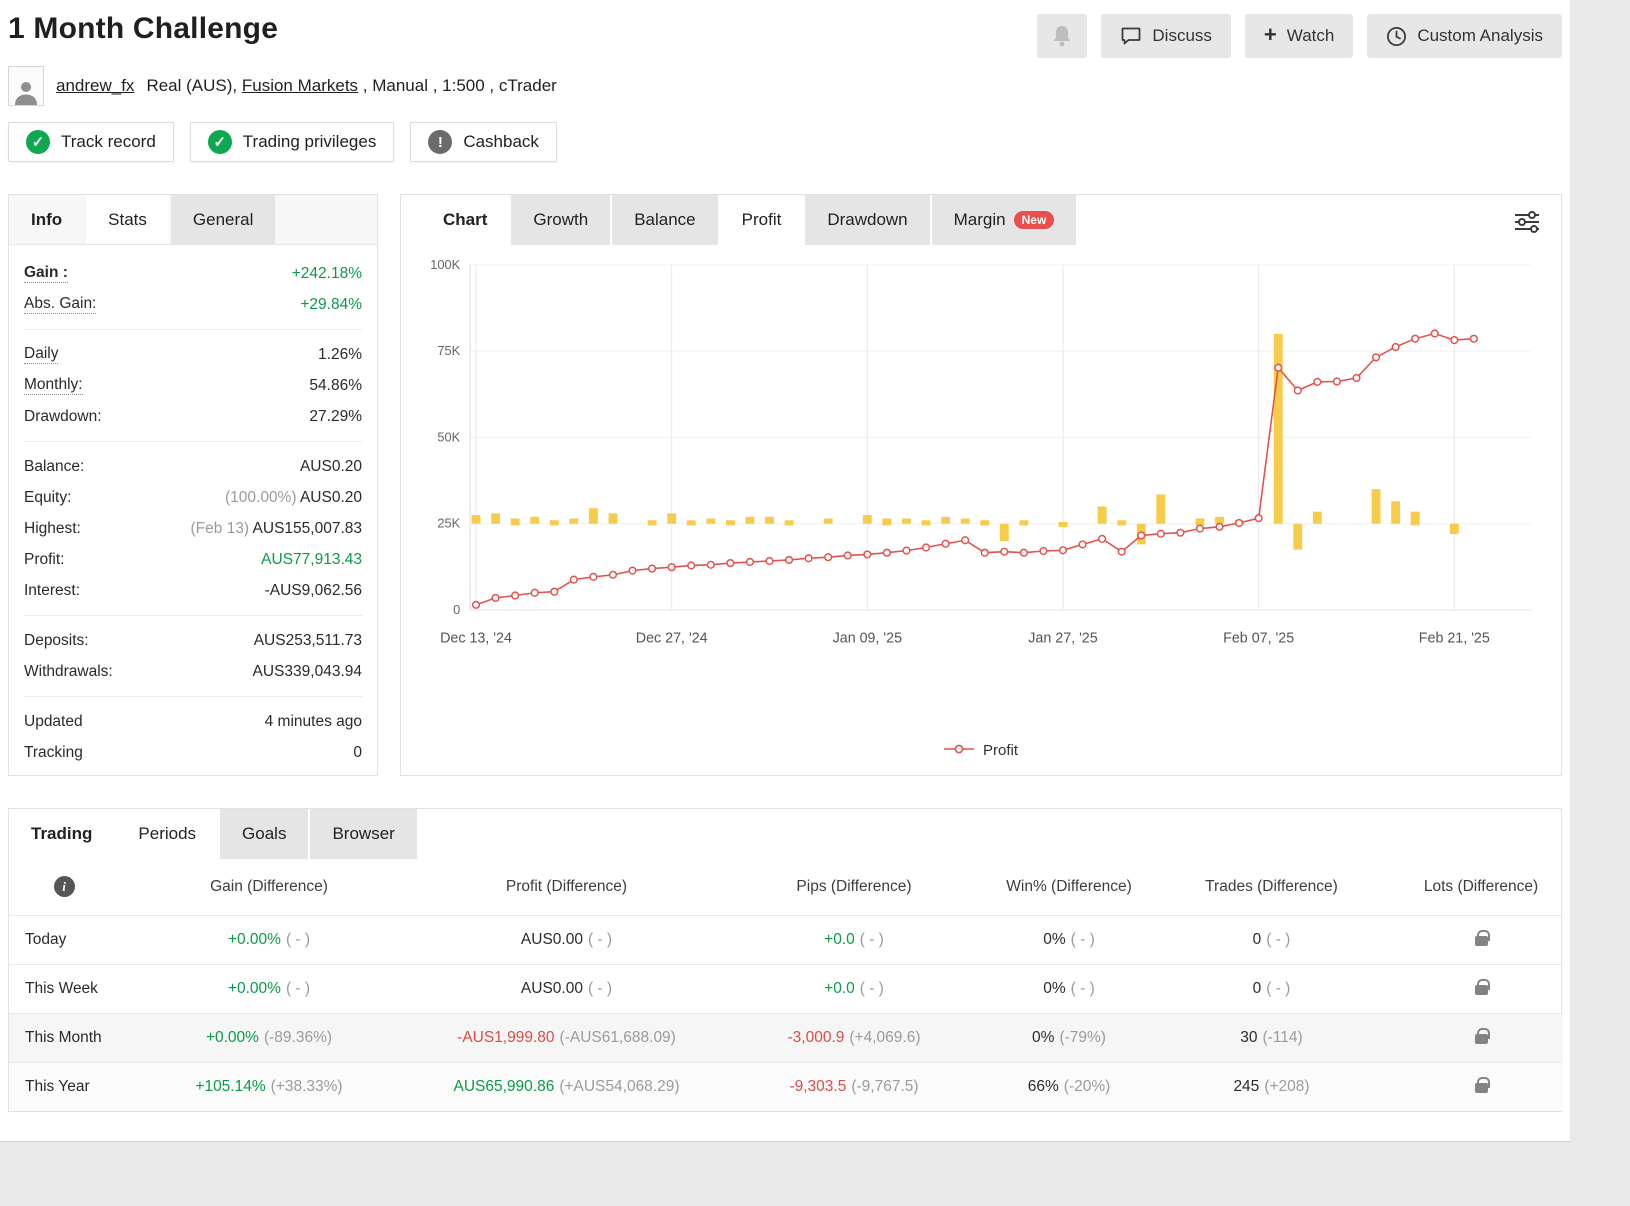  Describe the element at coordinates (1069, 939) in the screenshot. I see `value-cell: 0%( - )` at that location.